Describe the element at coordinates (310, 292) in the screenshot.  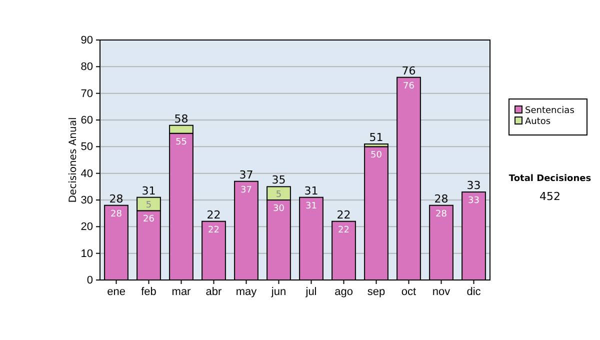
I see `x-tick-label: jul` at that location.